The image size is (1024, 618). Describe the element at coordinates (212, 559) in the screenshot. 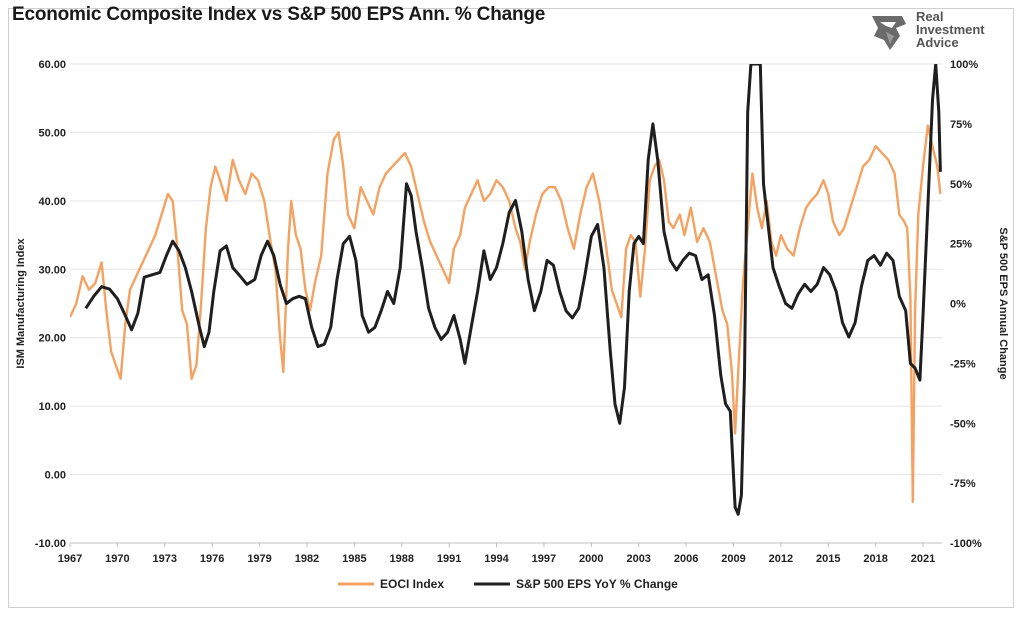

I see `x-tick-label: 1976` at that location.